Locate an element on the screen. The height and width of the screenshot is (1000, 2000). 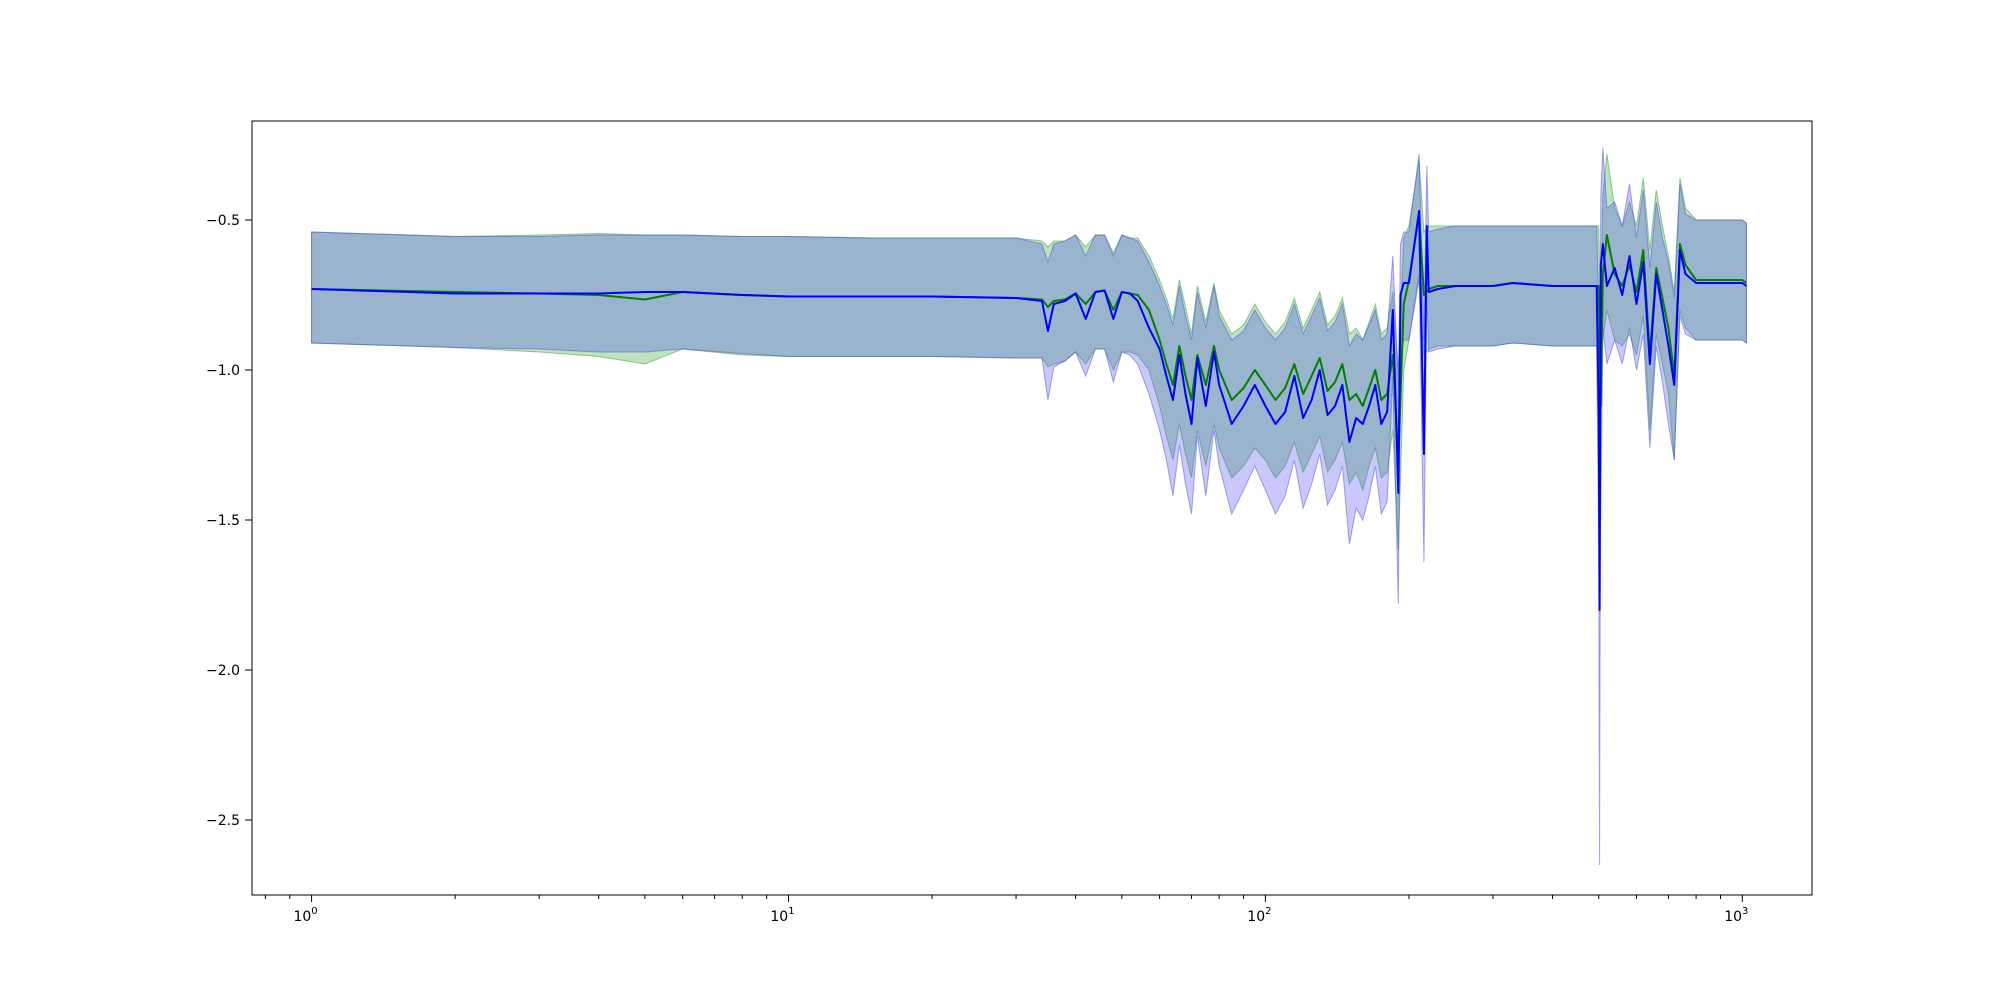
x-tick-label: 10³ is located at coordinates (1736, 915).